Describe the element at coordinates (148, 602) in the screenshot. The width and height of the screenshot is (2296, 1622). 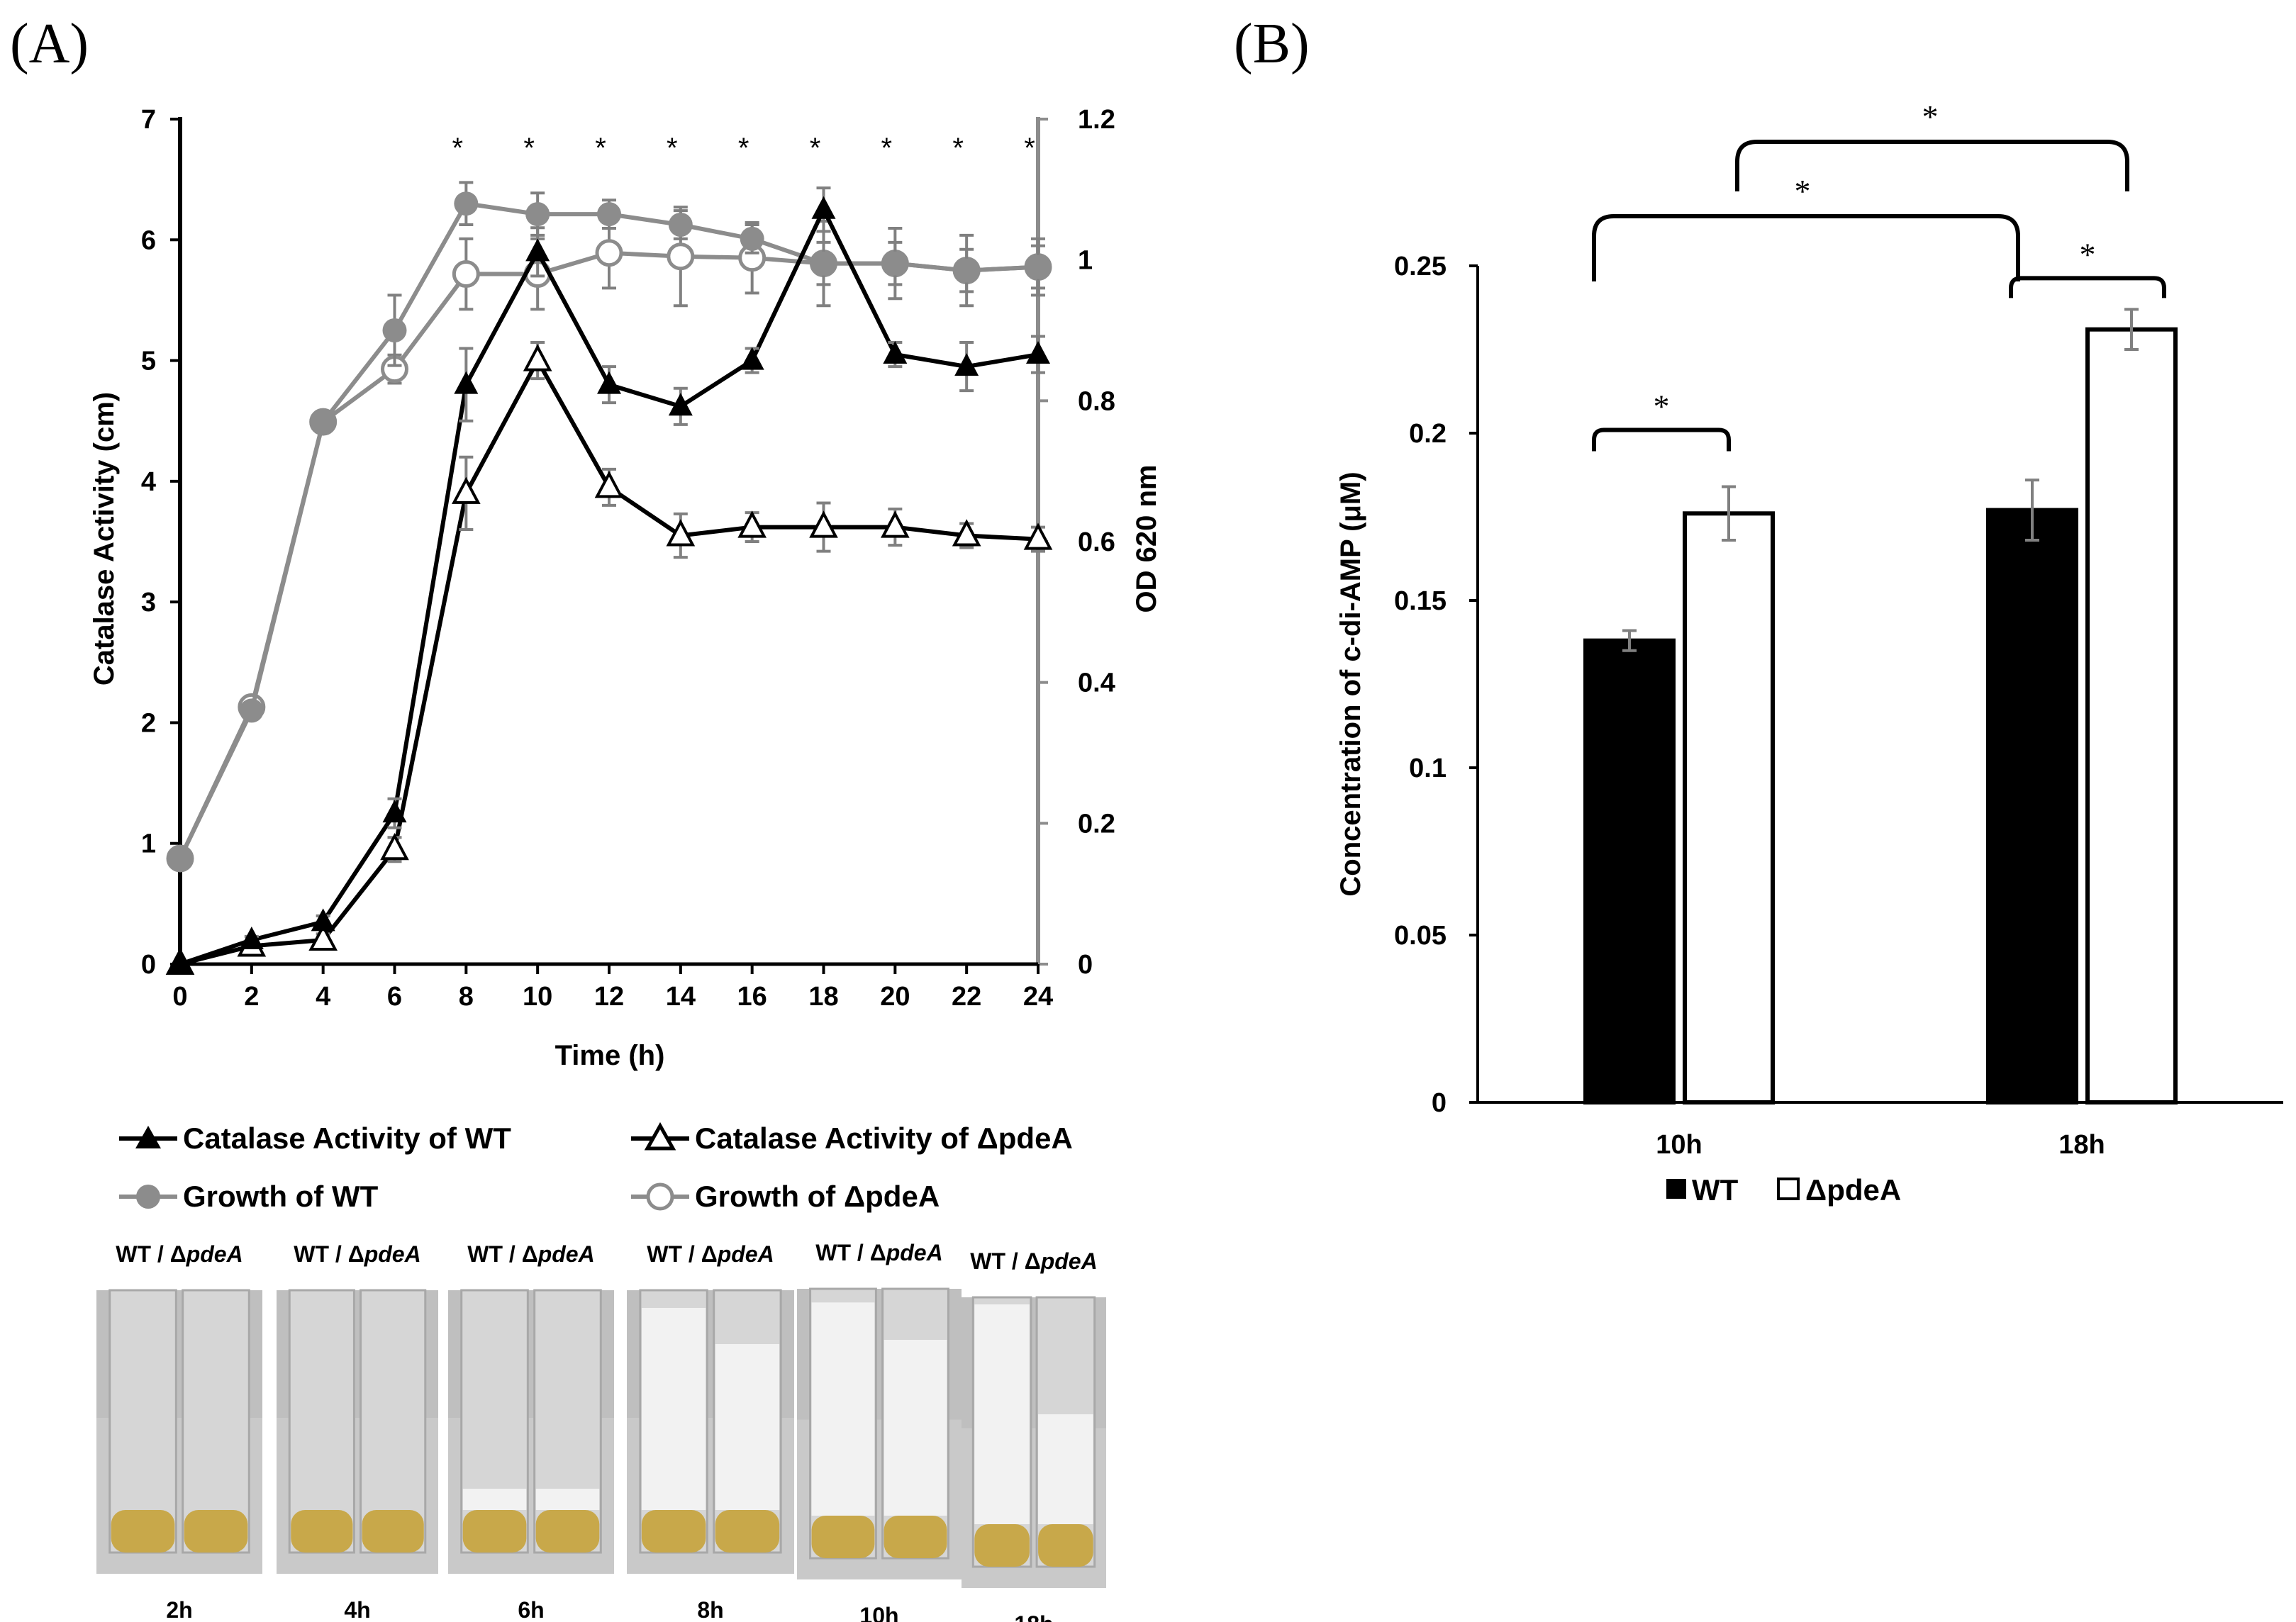
I see `y-tick-label: 3` at that location.